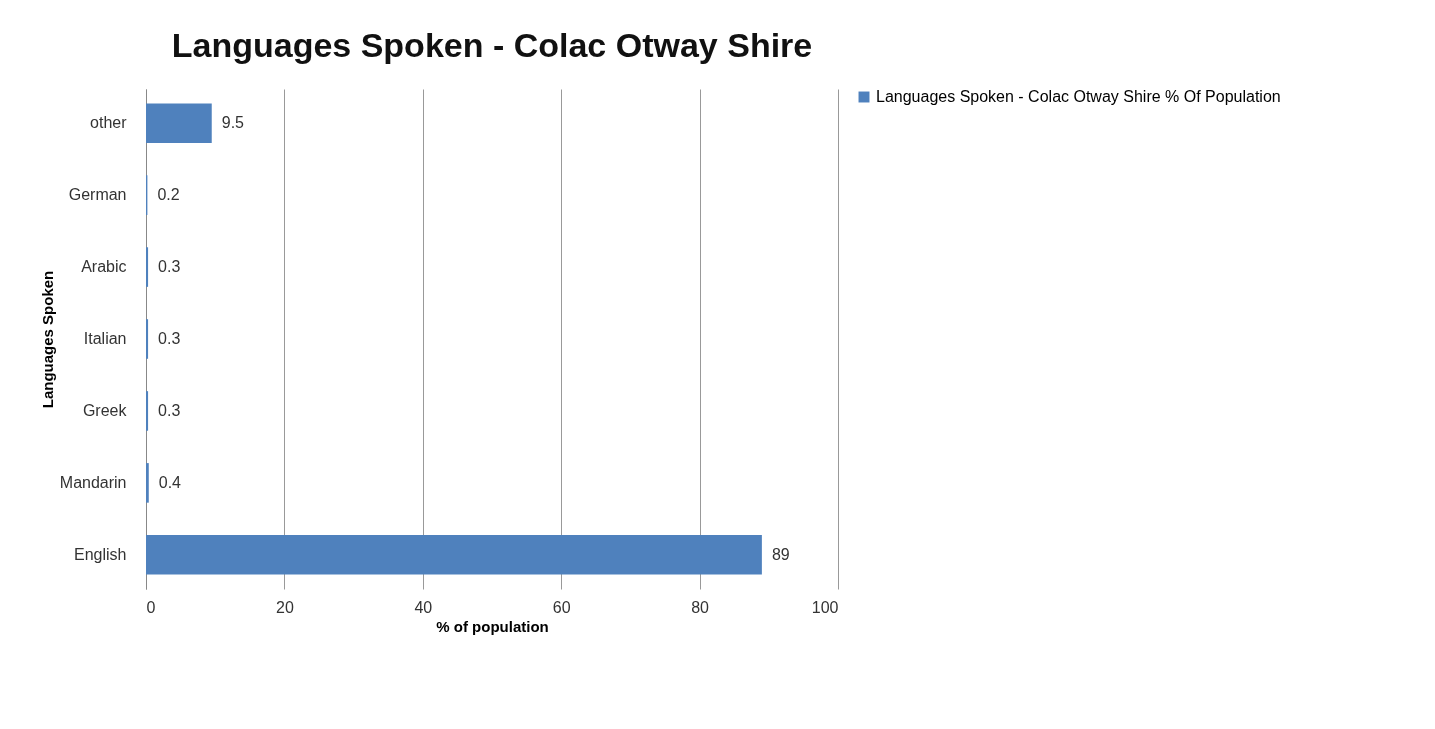  I want to click on data-label: 89, so click(780, 554).